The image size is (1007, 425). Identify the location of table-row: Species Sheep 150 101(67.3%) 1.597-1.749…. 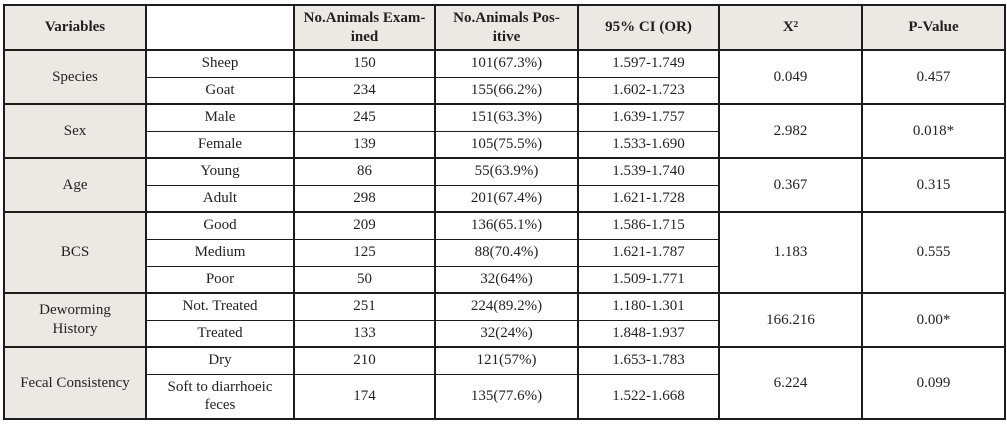
(504, 77).